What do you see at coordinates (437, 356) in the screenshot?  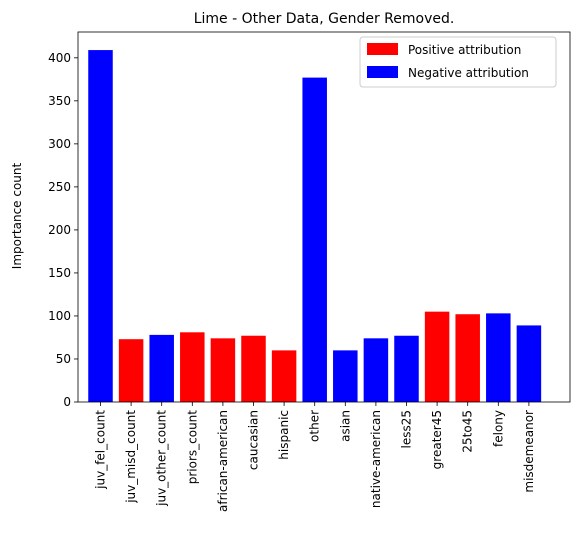 I see `bar-greater45` at bounding box center [437, 356].